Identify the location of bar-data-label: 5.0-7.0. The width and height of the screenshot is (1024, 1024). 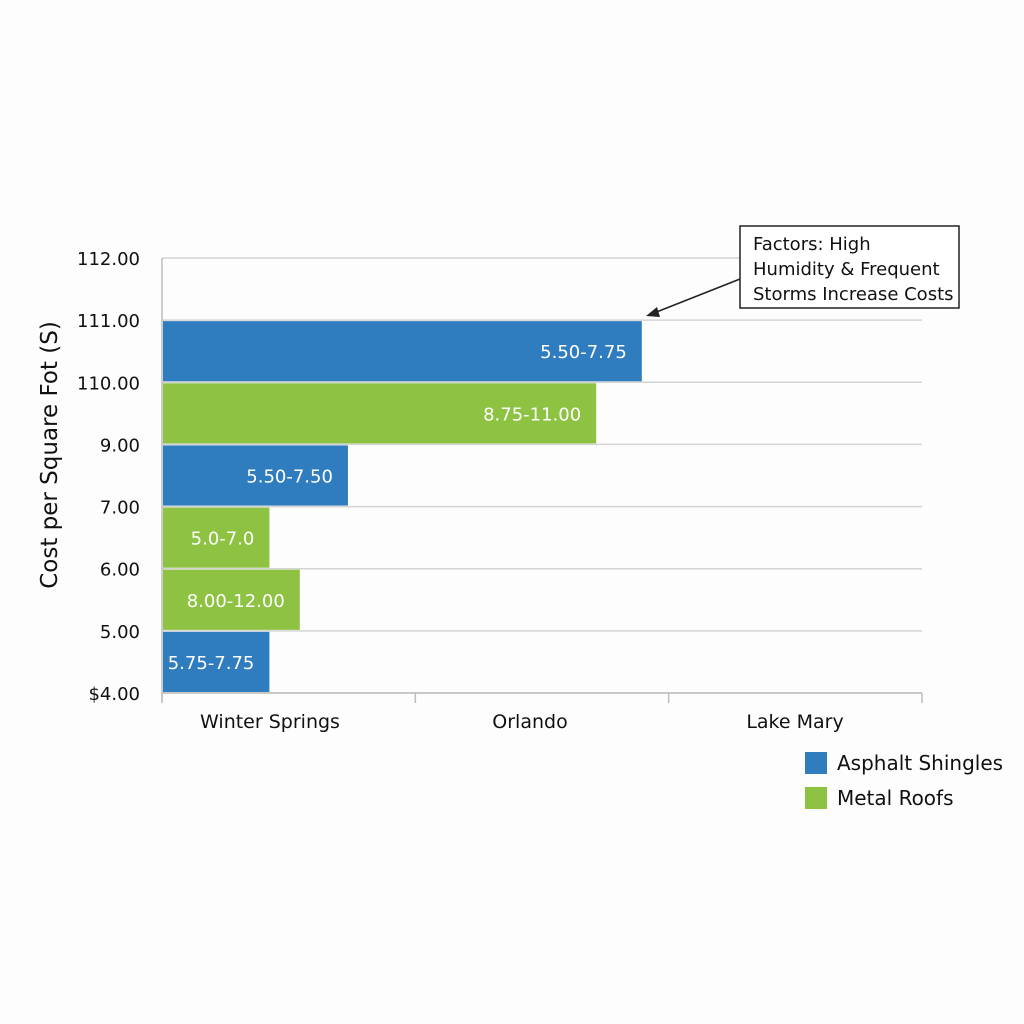
(223, 539).